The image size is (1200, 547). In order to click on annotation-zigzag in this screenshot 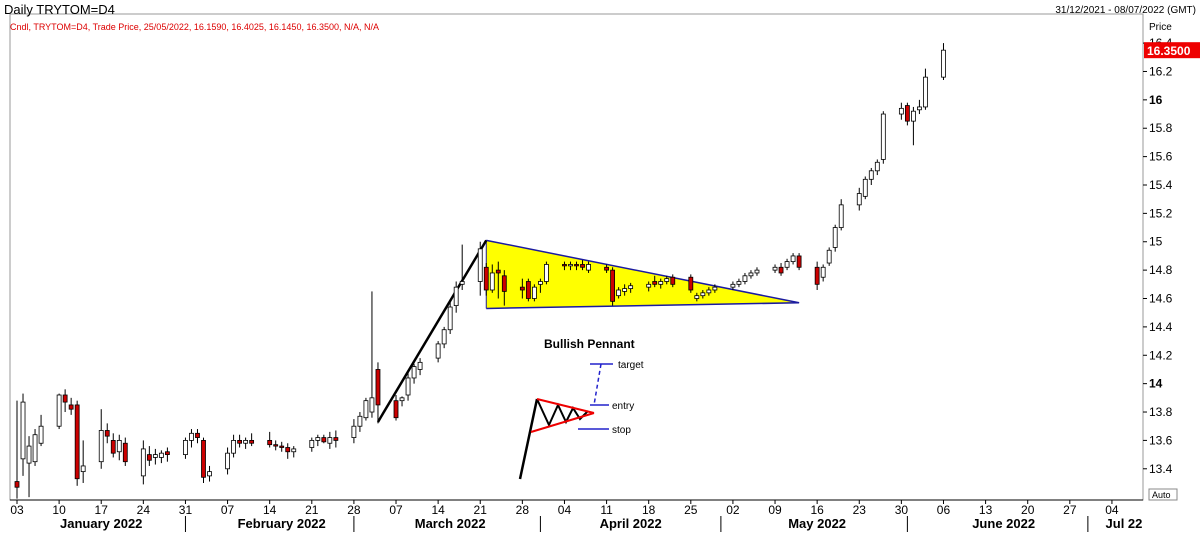, I will do `click(562, 413)`.